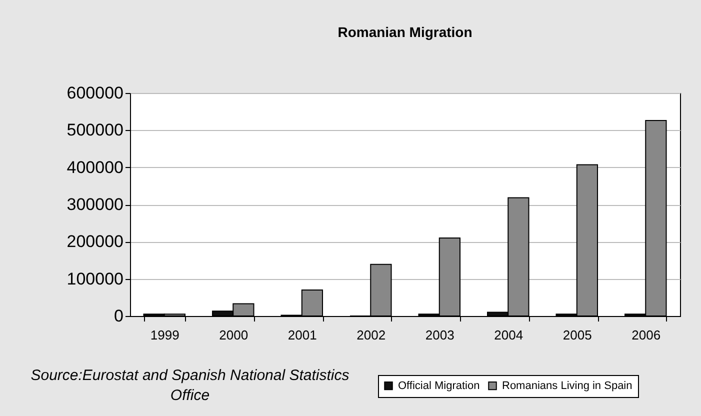 The width and height of the screenshot is (701, 416). Describe the element at coordinates (371, 335) in the screenshot. I see `x-tick-label: 2002` at that location.